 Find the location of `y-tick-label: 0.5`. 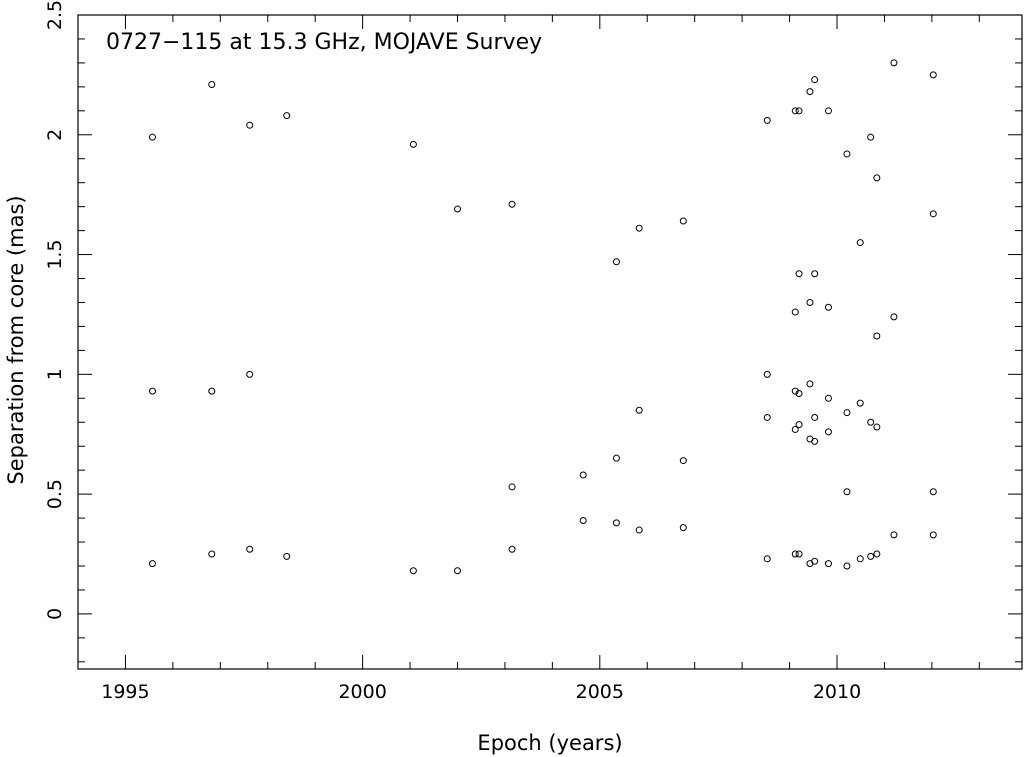

y-tick-label: 0.5 is located at coordinates (55, 494).